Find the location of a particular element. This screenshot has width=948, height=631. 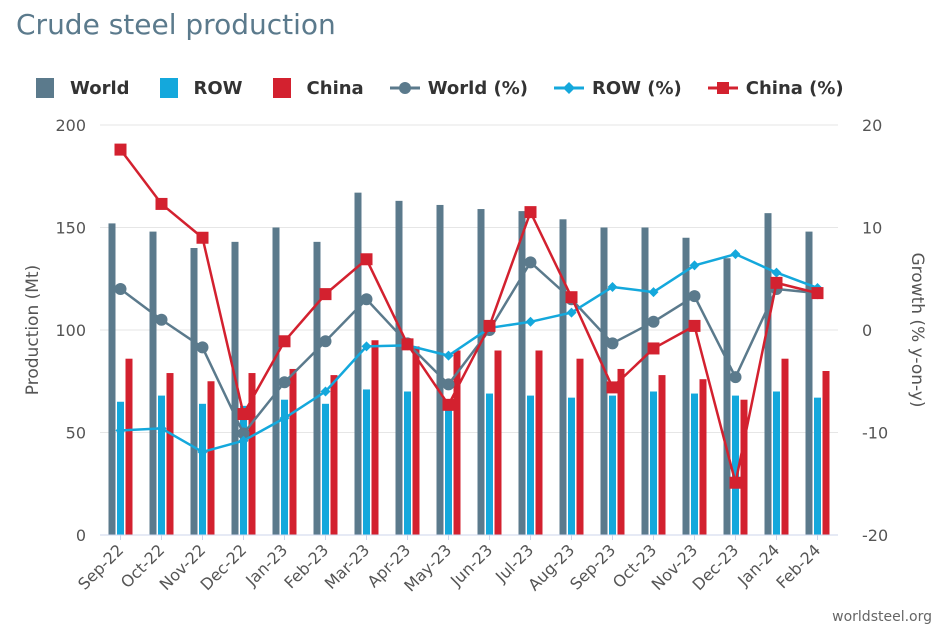

legend-item-row: ROW (%) is located at coordinates (617, 88).